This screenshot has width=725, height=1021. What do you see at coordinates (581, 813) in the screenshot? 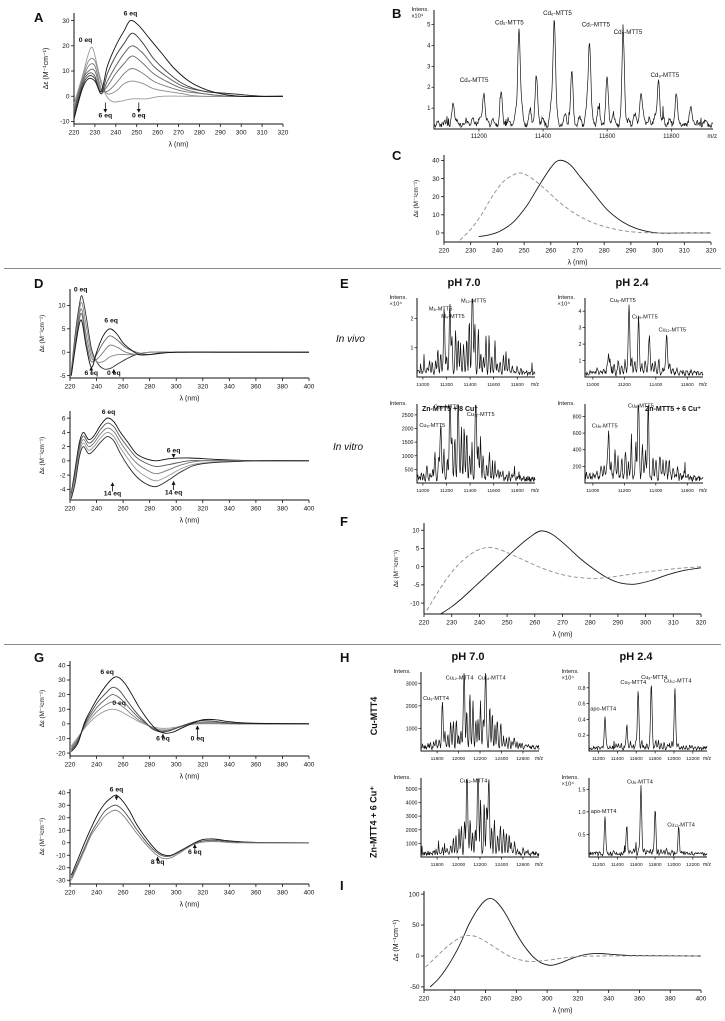
I see `svg-text: 1.0` at bounding box center [581, 813].